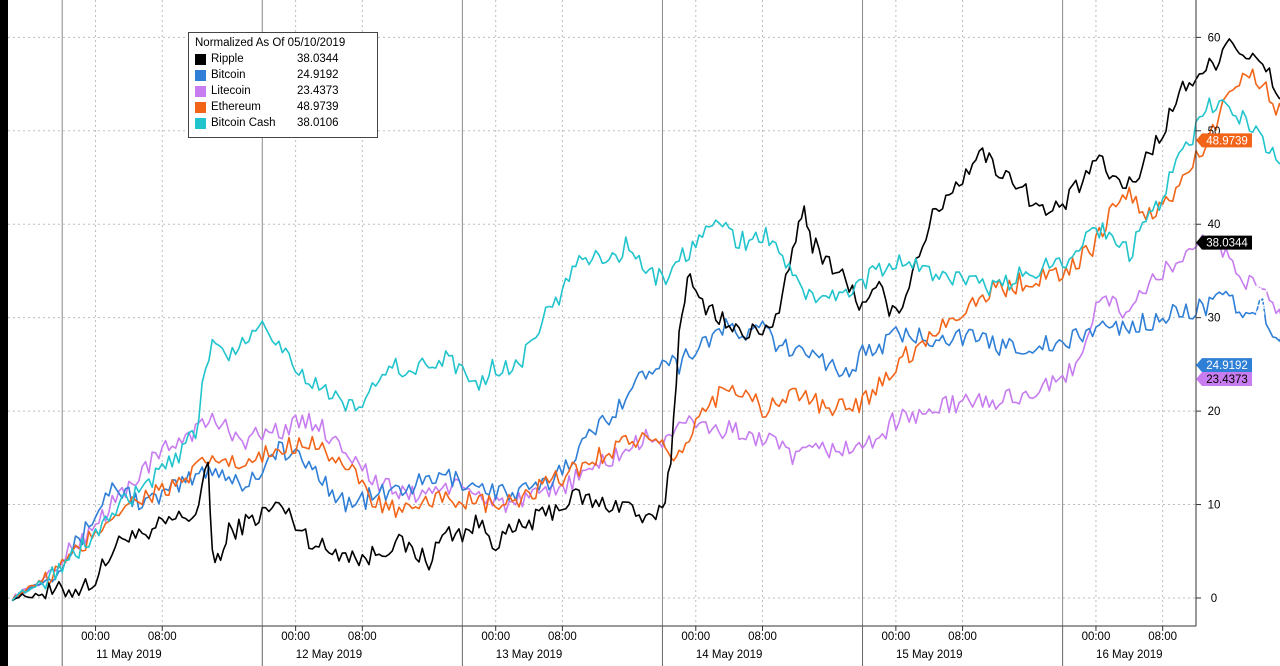  I want to click on x-day-label: 16 May 2019, so click(1129, 655).